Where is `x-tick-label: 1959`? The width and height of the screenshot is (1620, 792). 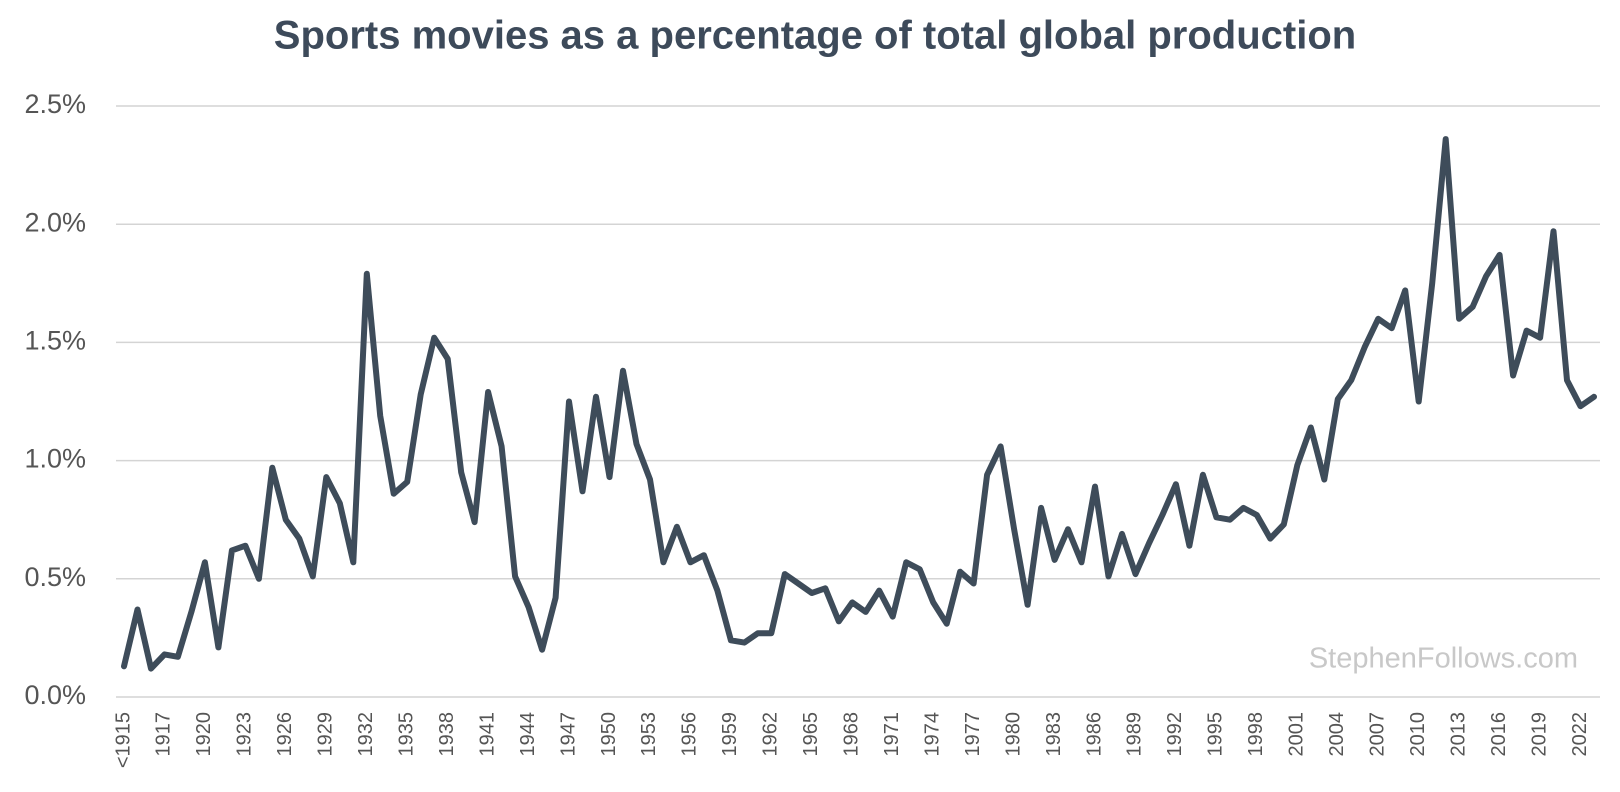
x-tick-label: 1959 is located at coordinates (730, 734).